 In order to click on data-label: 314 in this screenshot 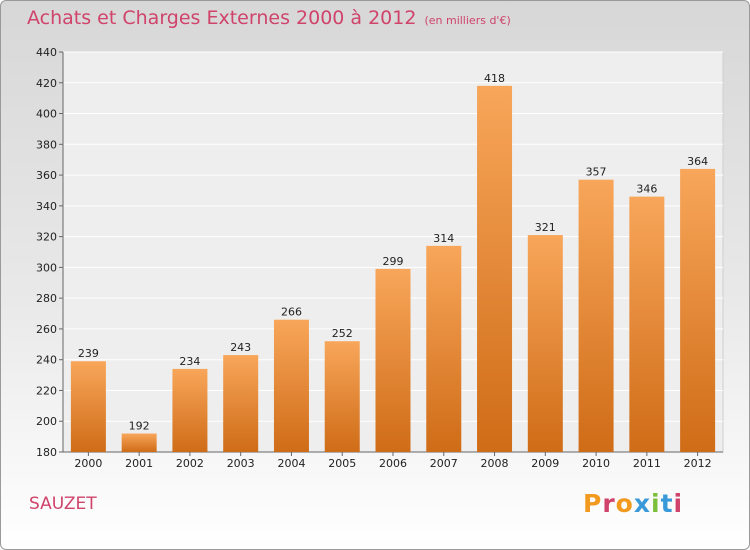, I will do `click(443, 238)`.